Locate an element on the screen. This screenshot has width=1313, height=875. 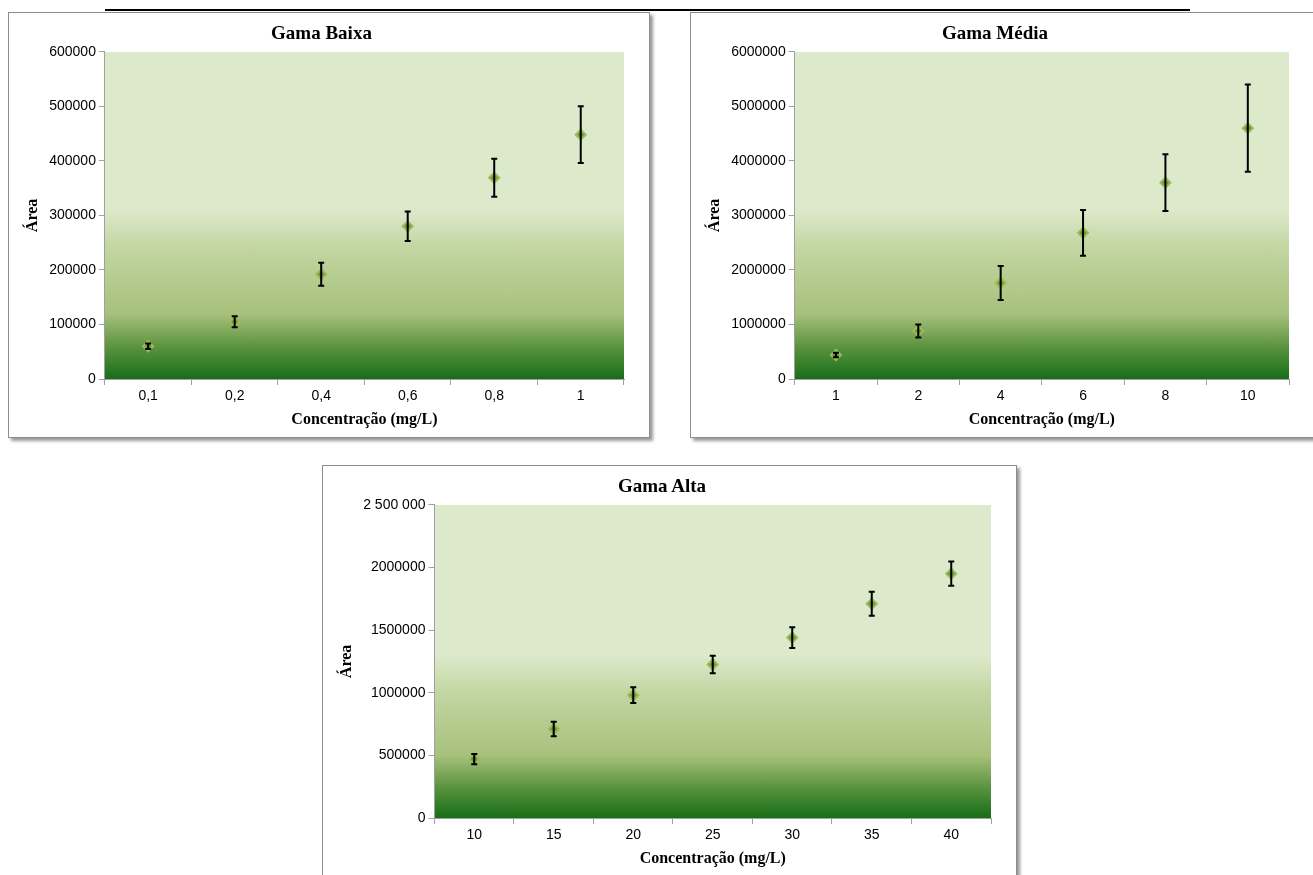
x-tick-label: 25 is located at coordinates (712, 834).